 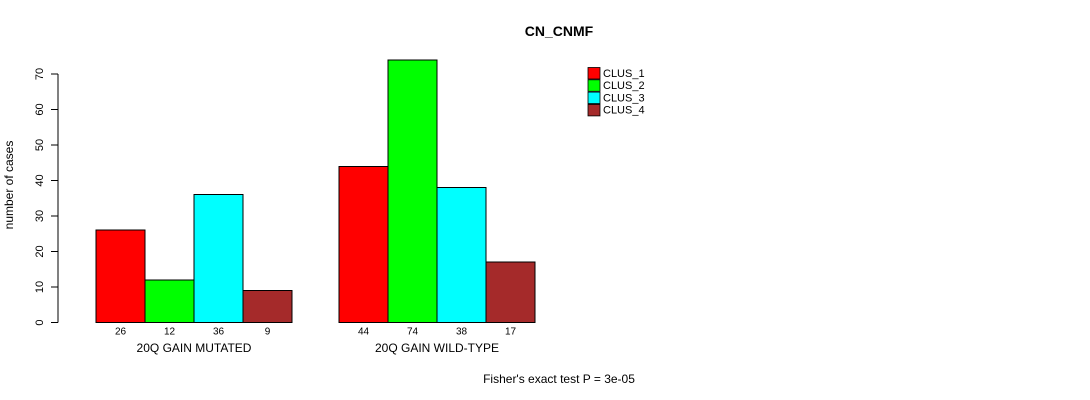 What do you see at coordinates (40, 180) in the screenshot?
I see `y-axis-tick-label: 40` at bounding box center [40, 180].